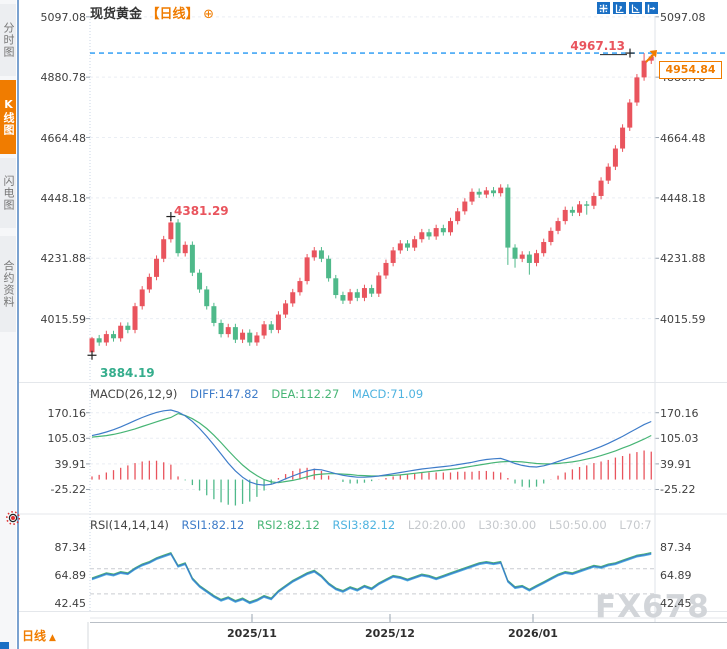 The image size is (727, 649). I want to click on period-dropdown-button: 日线 ▲, so click(39, 635).